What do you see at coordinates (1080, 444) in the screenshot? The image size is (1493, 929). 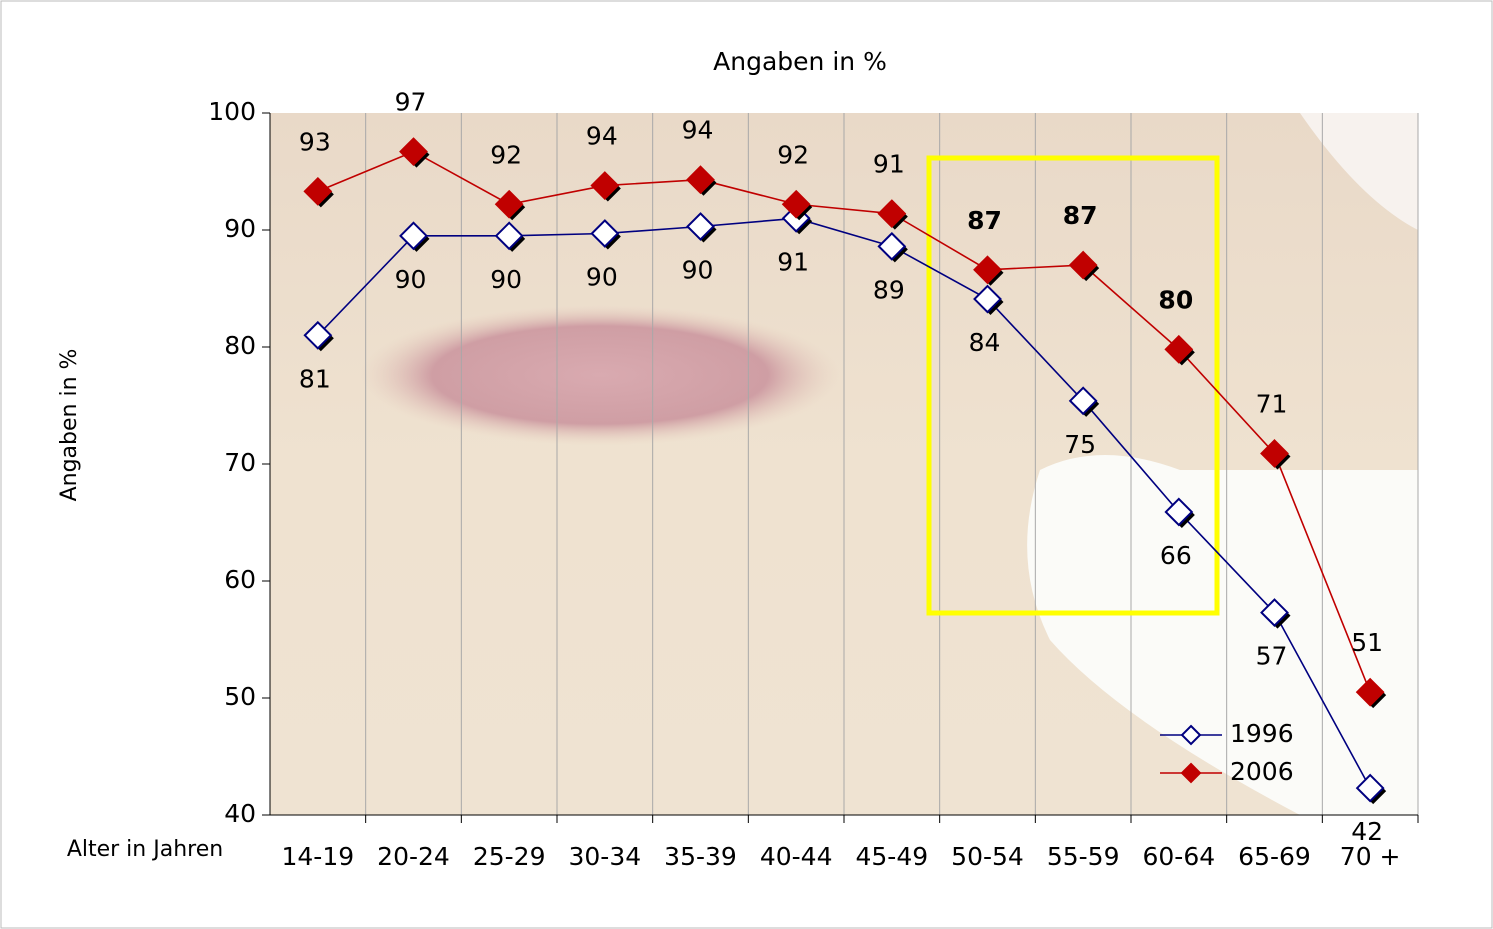 I see `data-label: 75` at bounding box center [1080, 444].